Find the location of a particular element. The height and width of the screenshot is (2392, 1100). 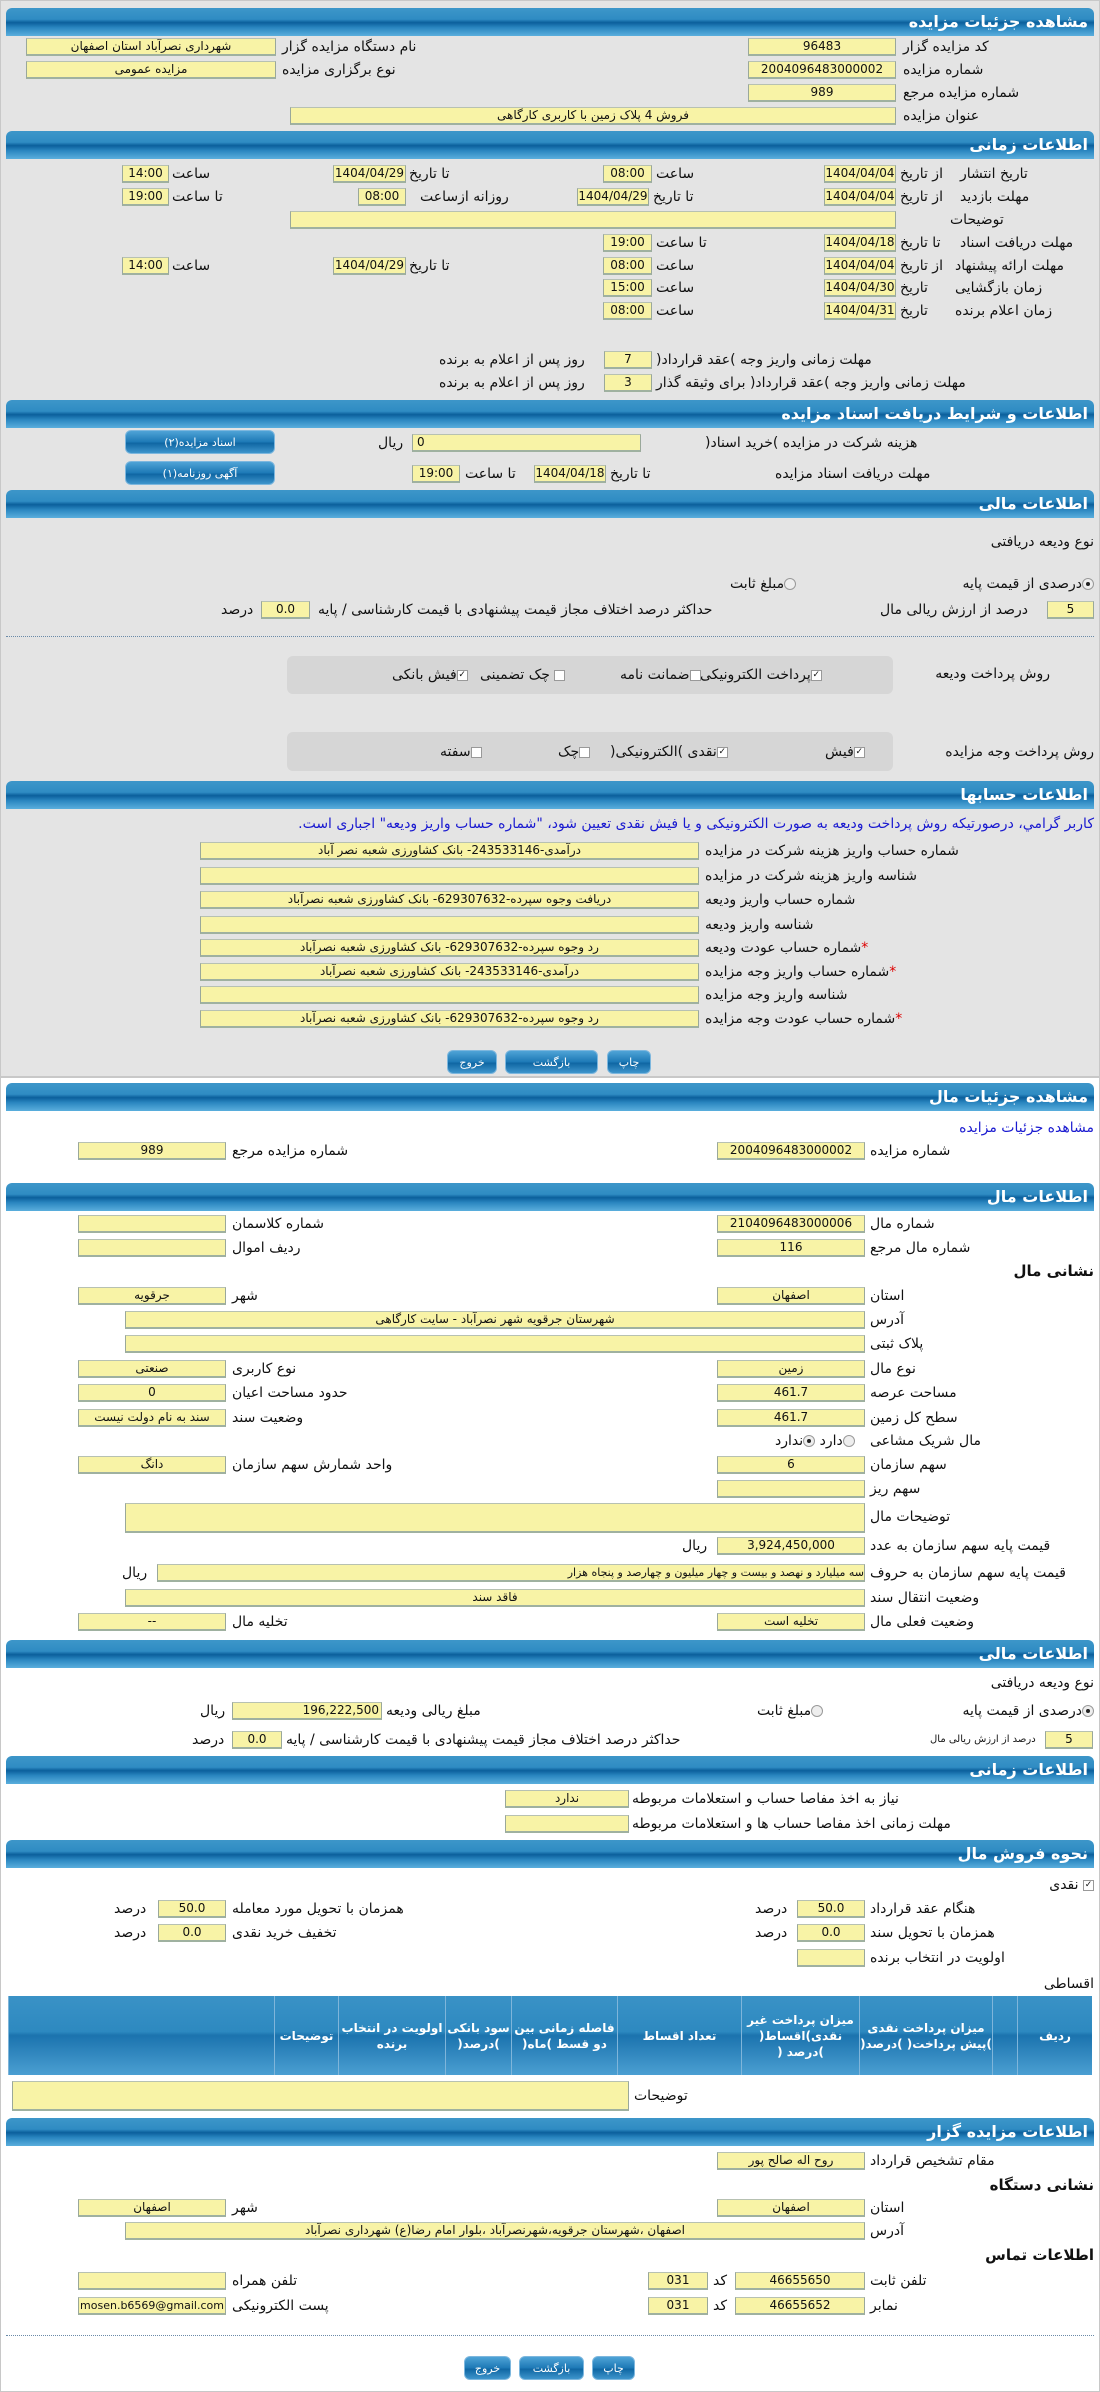

contract-percent-field: 50.0 is located at coordinates (831, 1909).